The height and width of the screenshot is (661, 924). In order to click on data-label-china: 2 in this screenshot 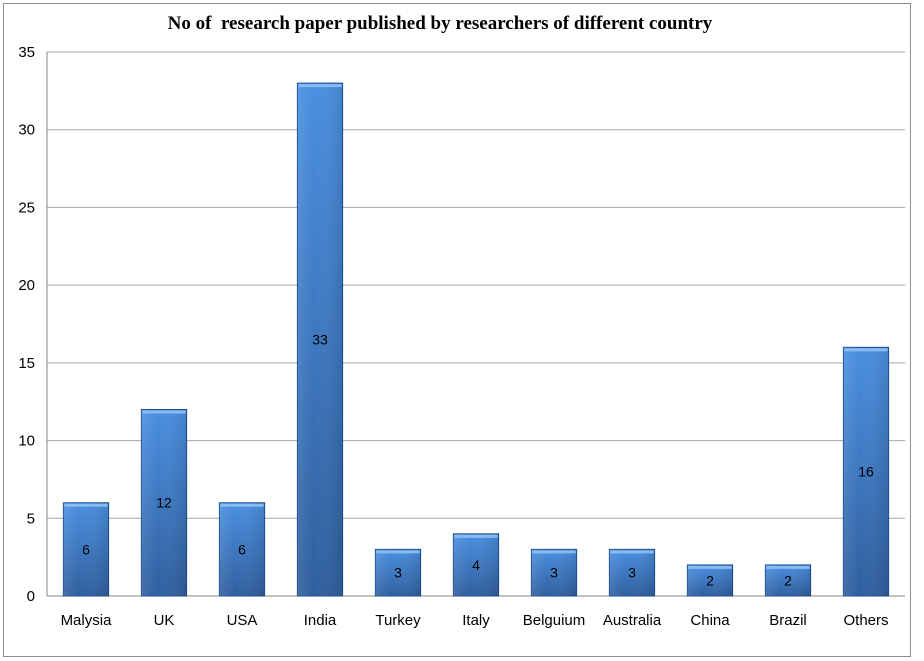, I will do `click(710, 580)`.